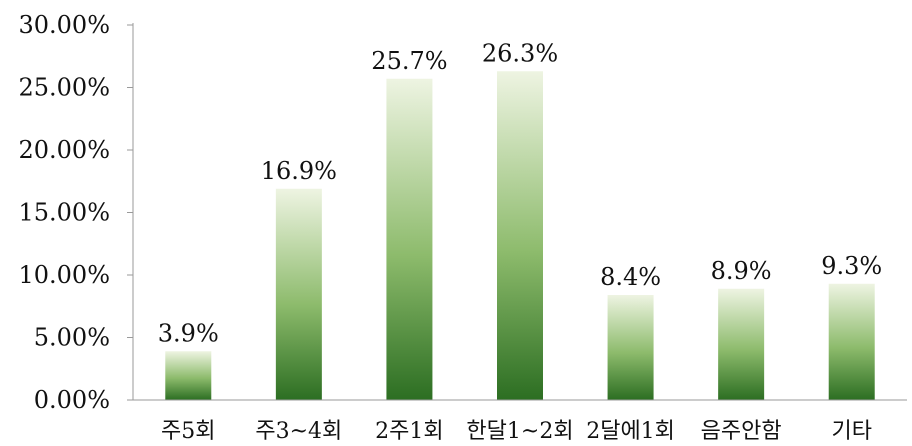 This screenshot has width=912, height=446. I want to click on y-tick-label: 30.00%, so click(64, 25).